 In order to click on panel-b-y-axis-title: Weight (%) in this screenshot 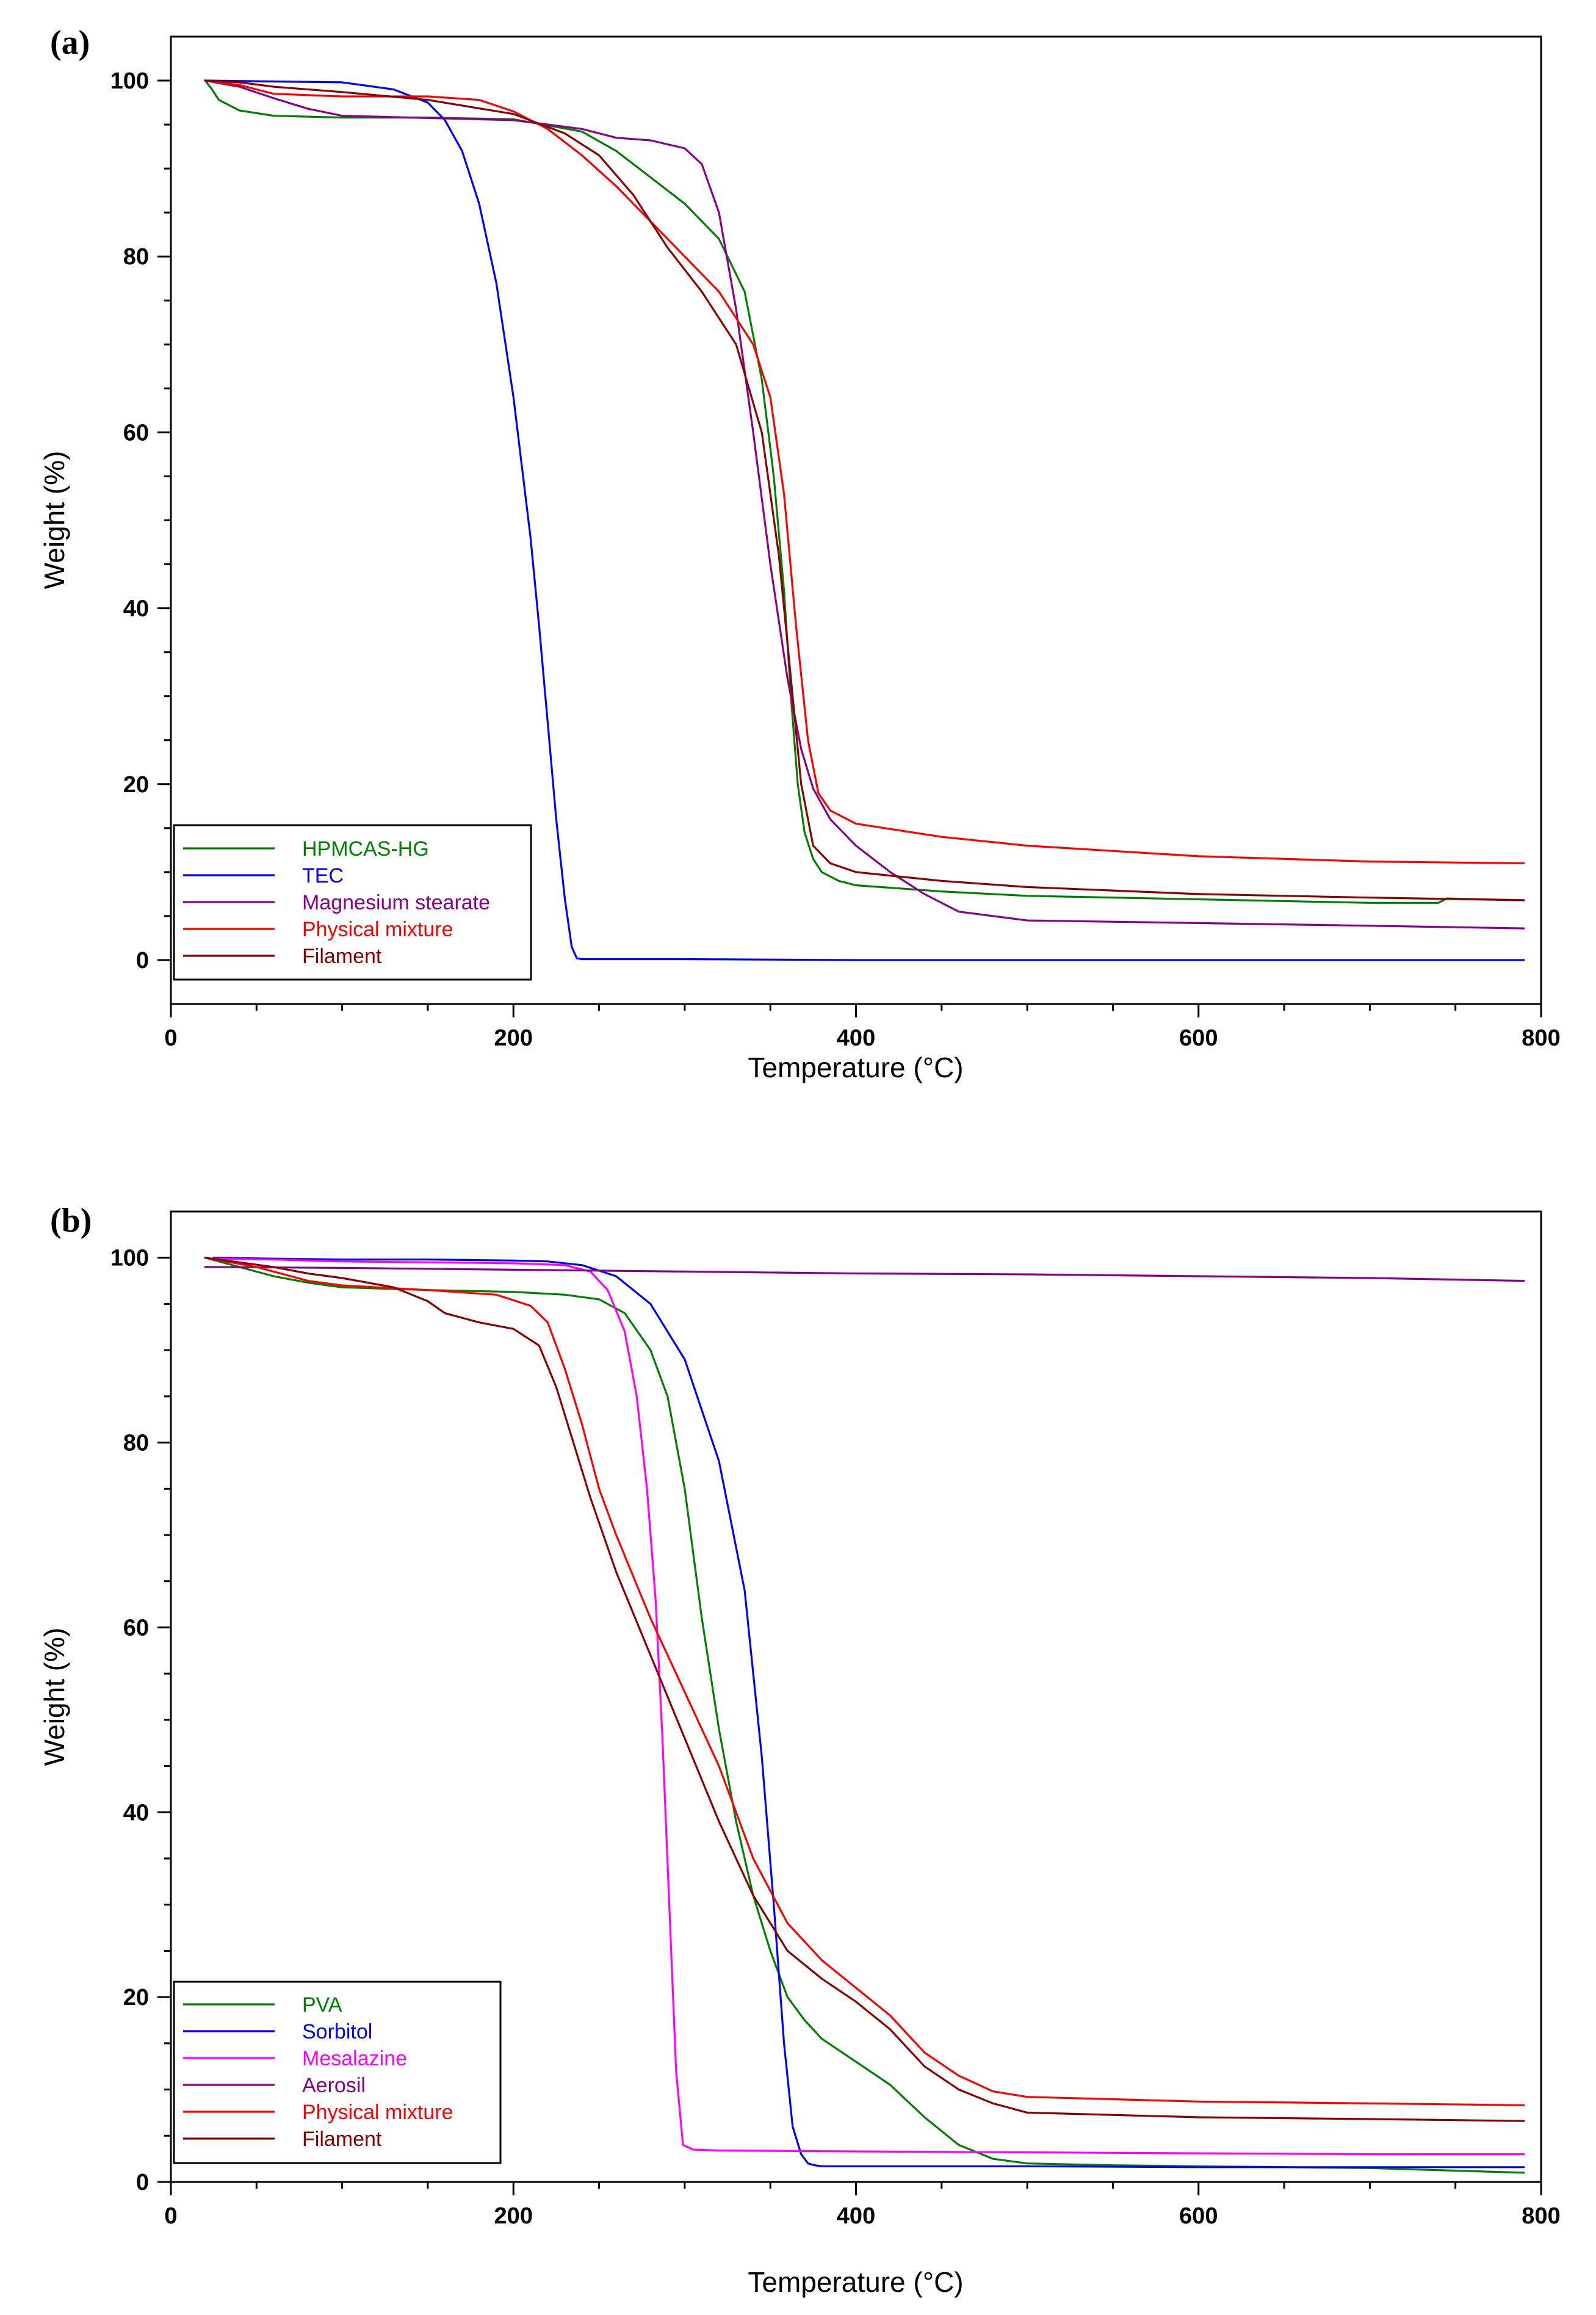, I will do `click(54, 1697)`.